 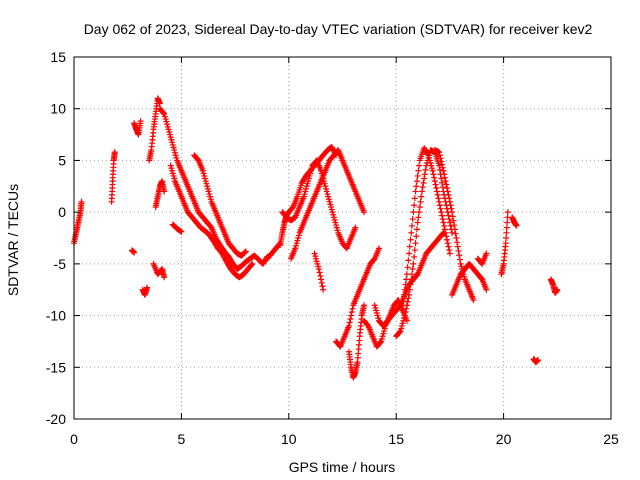 I want to click on x-tick-label: 0, so click(x=74, y=439).